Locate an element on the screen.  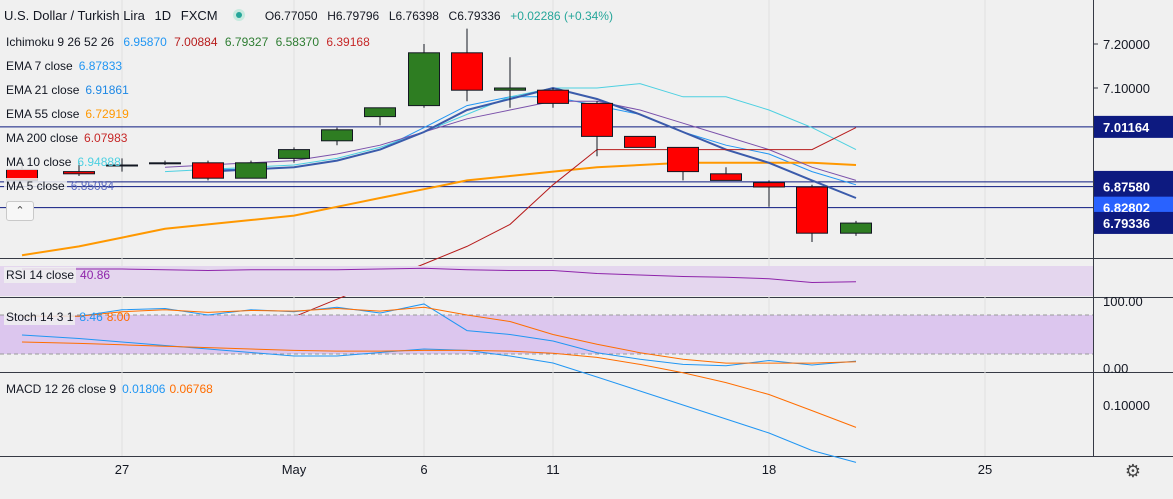
rsi-line is located at coordinates (439, 275).